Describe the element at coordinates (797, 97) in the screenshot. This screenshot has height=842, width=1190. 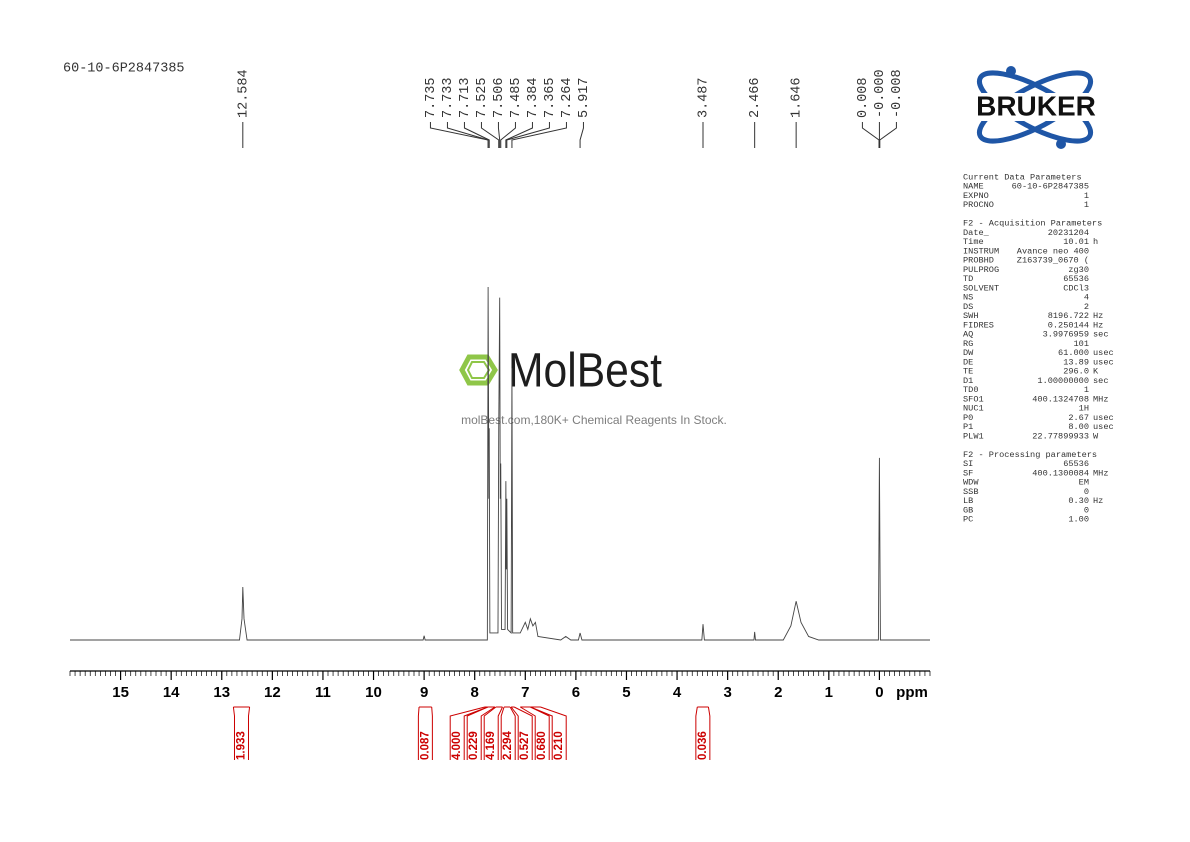
I see `peak-label: 1.646` at that location.